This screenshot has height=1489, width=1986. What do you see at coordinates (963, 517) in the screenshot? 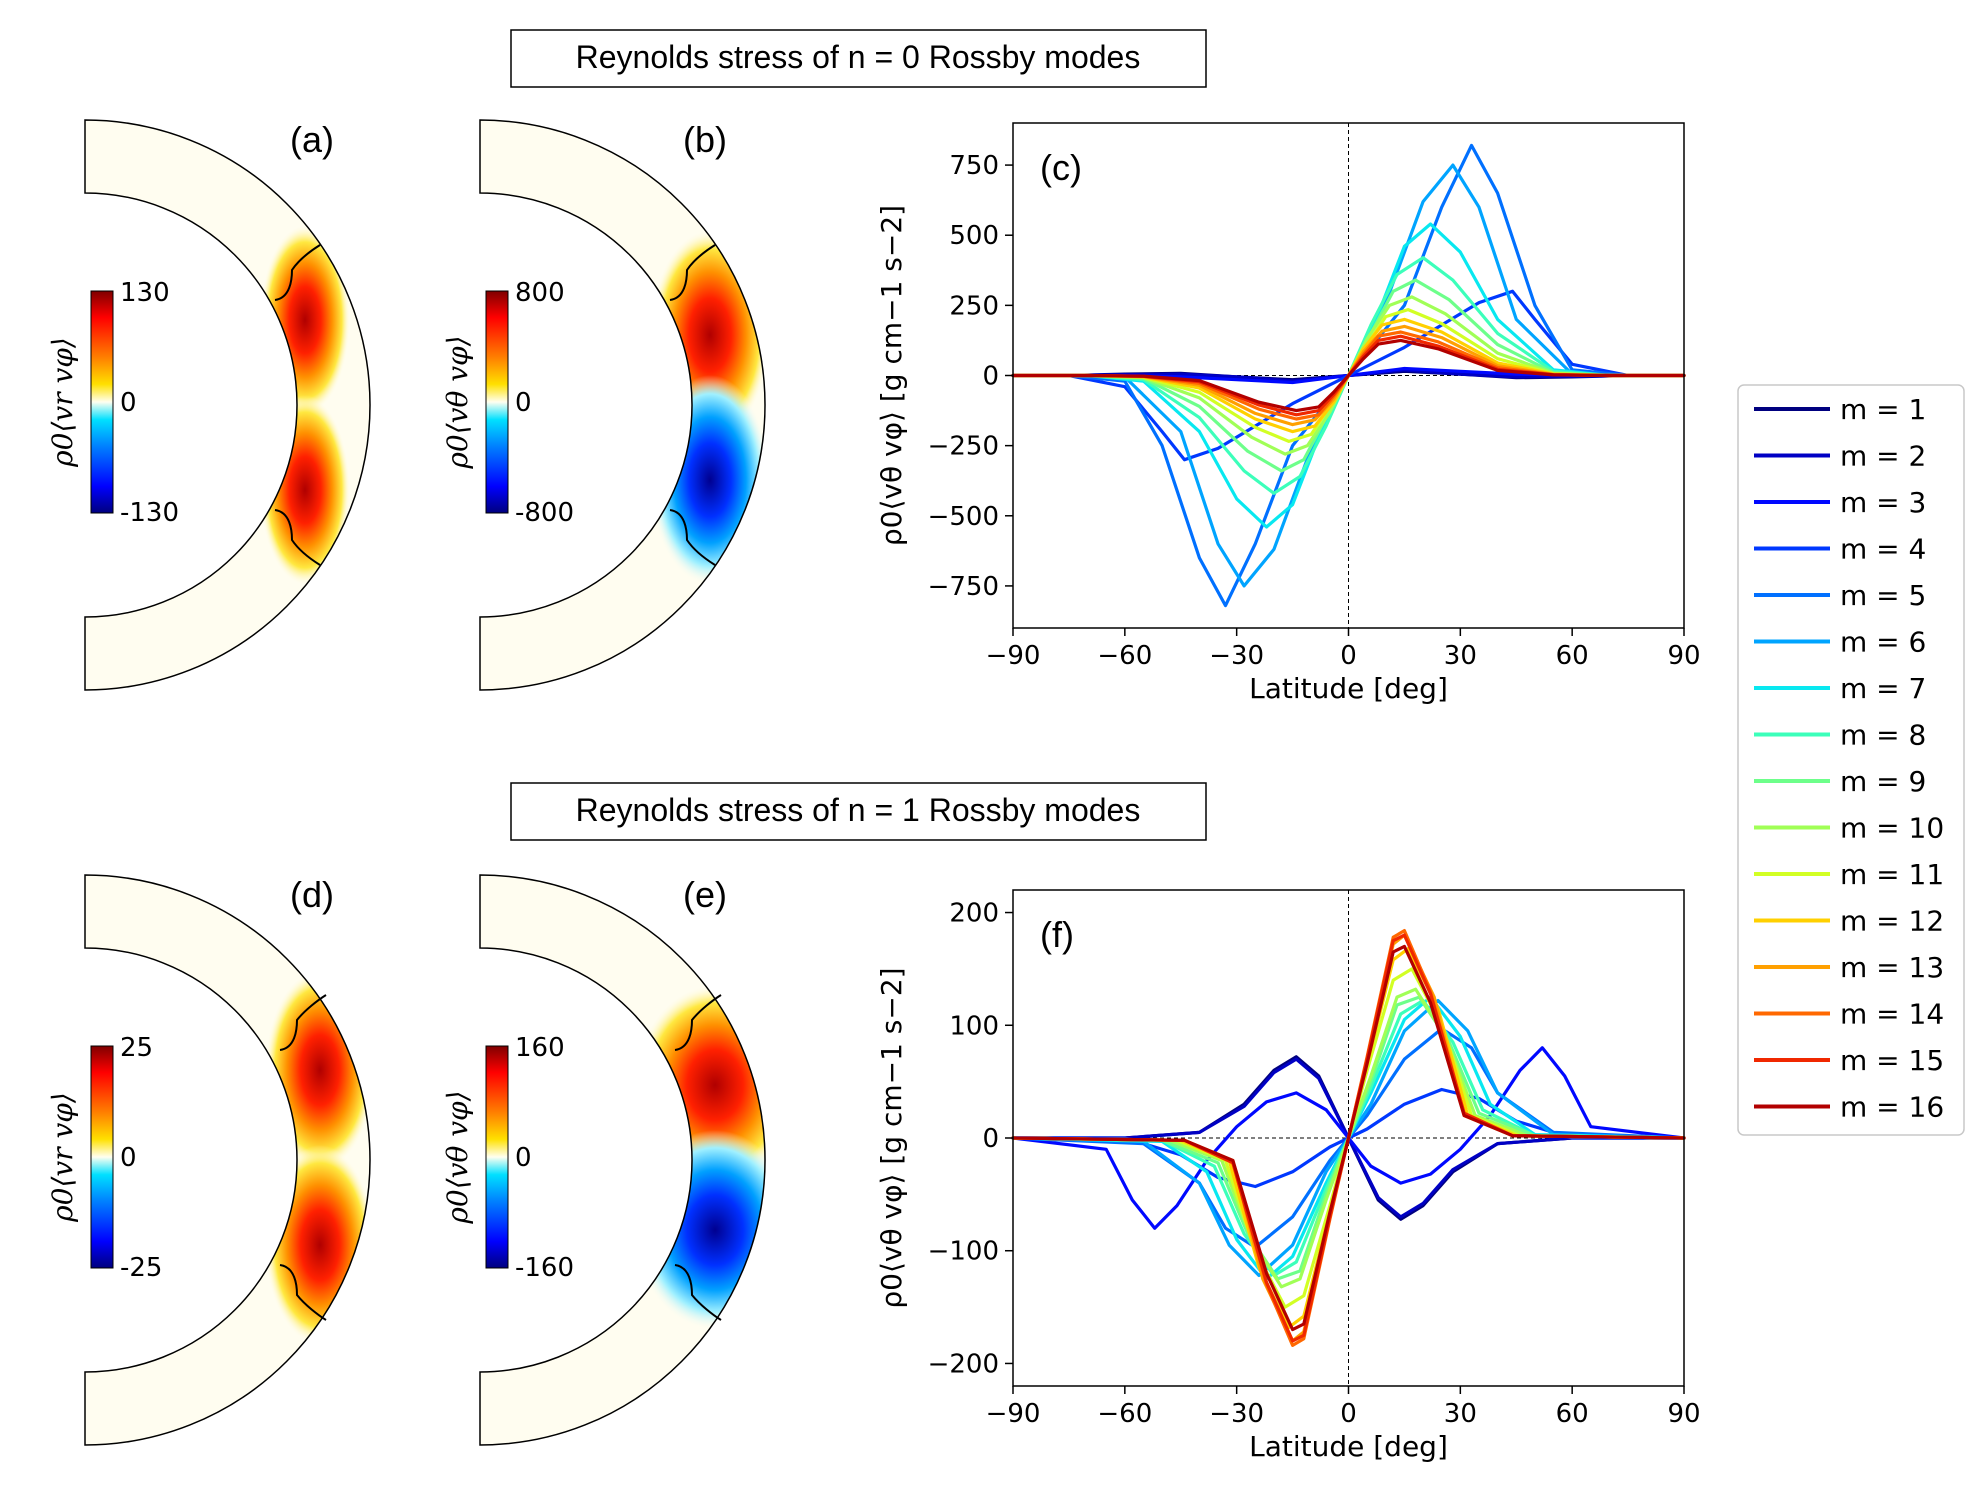
I see `y-tick-label: −500` at bounding box center [963, 517].